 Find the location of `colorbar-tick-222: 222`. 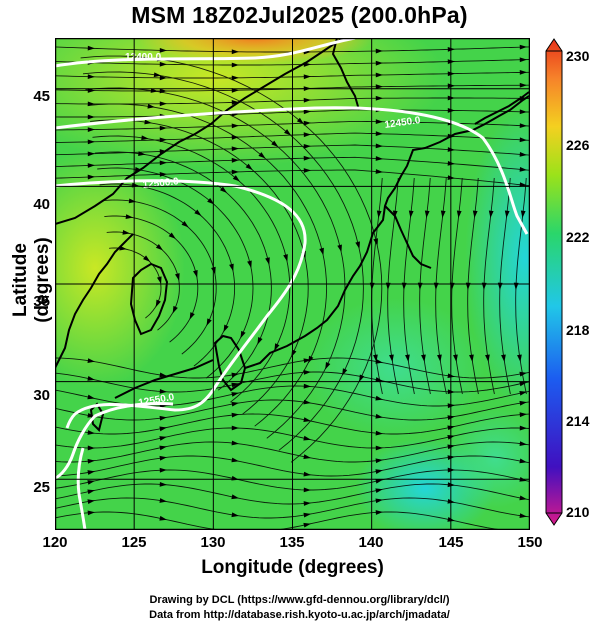

colorbar-tick-222: 222 is located at coordinates (578, 237).